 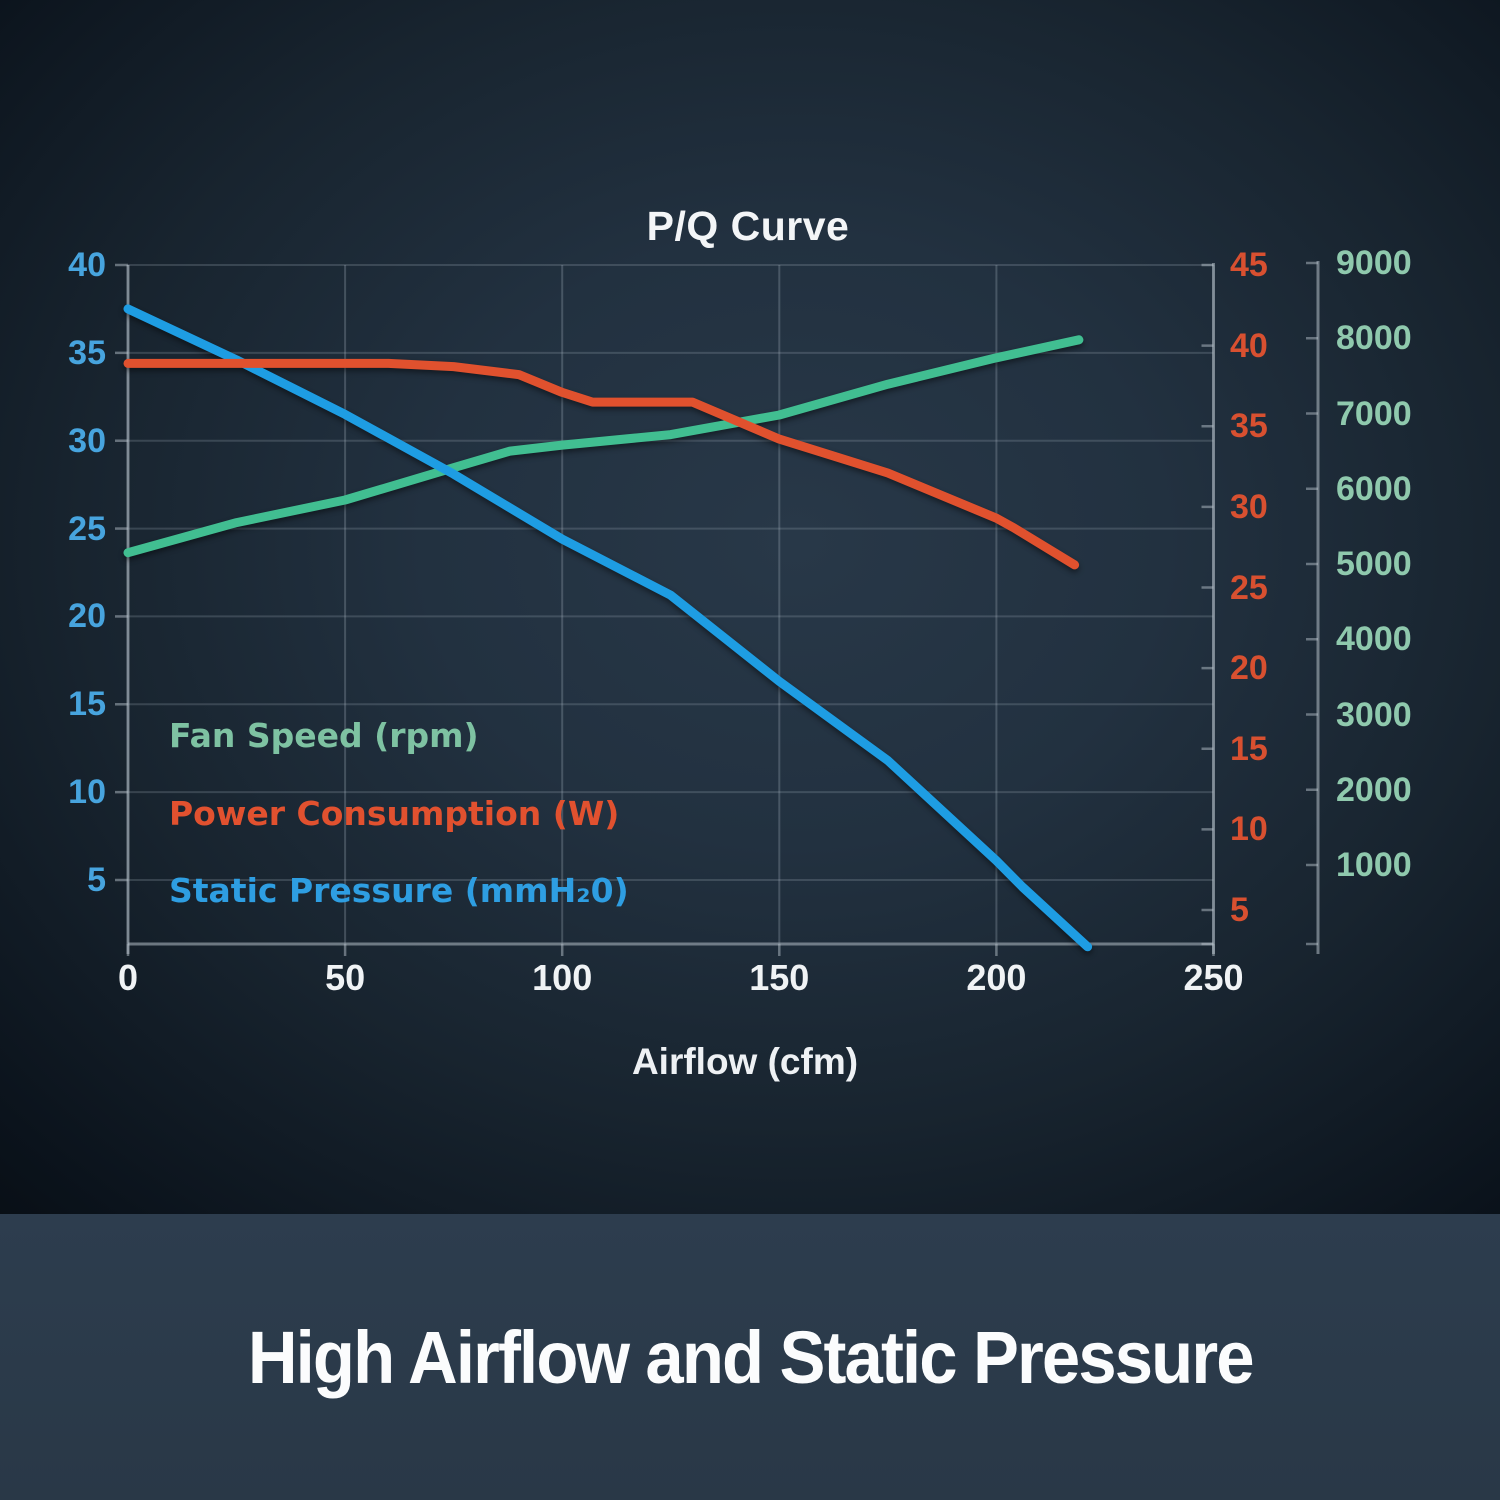 I want to click on x-axis-title: Airflow (cfm), so click(x=745, y=1061).